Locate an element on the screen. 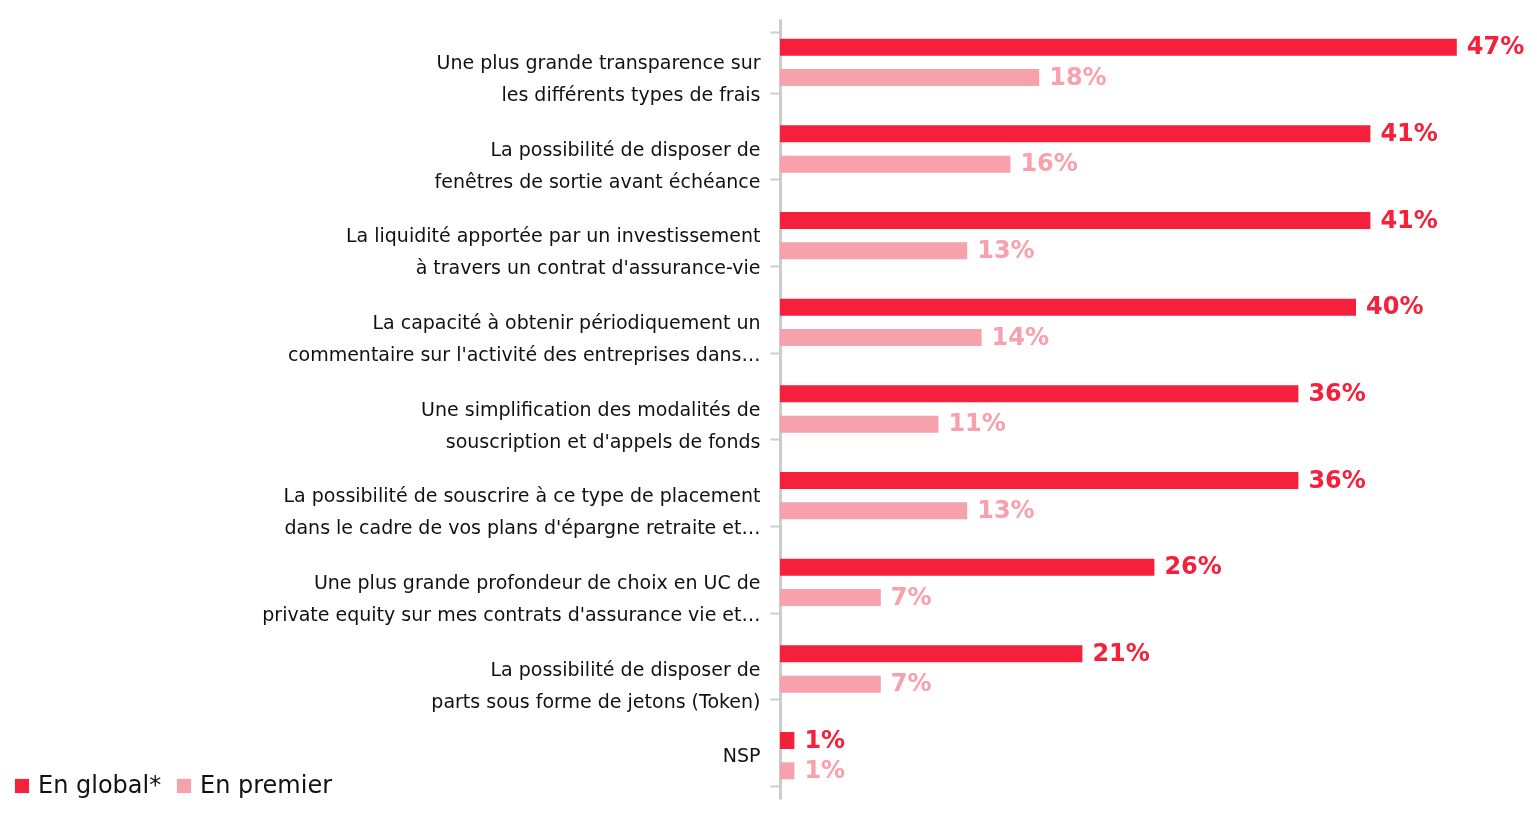  y-tick-label: NSP is located at coordinates (741, 755).